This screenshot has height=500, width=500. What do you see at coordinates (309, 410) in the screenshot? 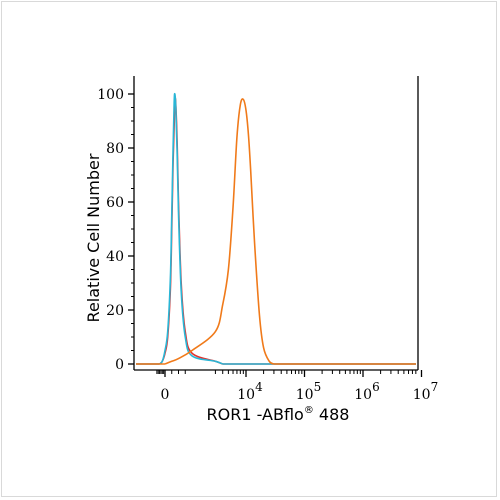
I see `x-axis-title-sup: ®` at bounding box center [309, 410].